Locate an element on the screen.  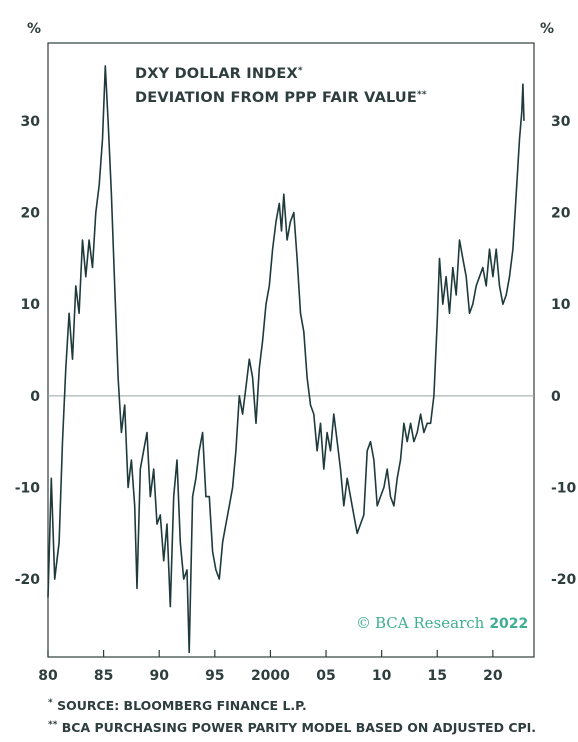
y-tick-right-label: 0 is located at coordinates (556, 397).